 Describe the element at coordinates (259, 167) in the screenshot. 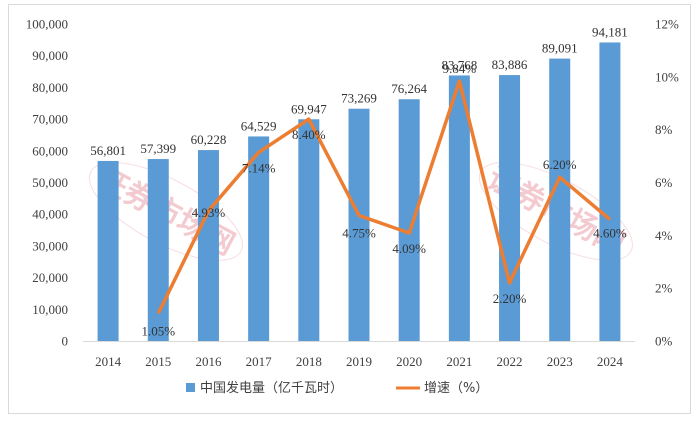

I see `growth-value-label: 7.14%` at that location.